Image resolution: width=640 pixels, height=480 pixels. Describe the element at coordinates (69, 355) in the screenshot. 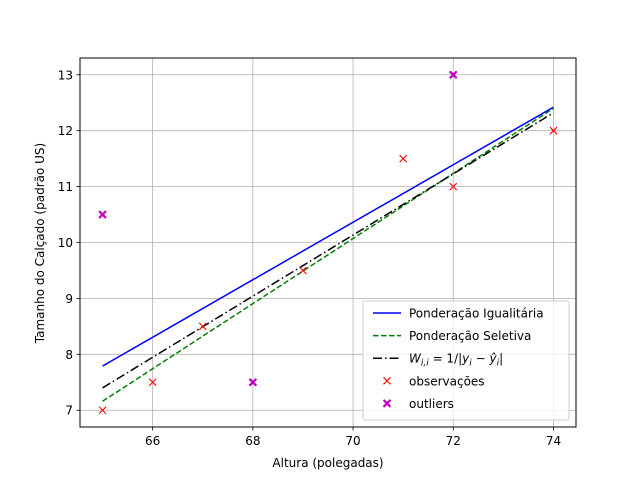

I see `y-tick-label: 8` at that location.